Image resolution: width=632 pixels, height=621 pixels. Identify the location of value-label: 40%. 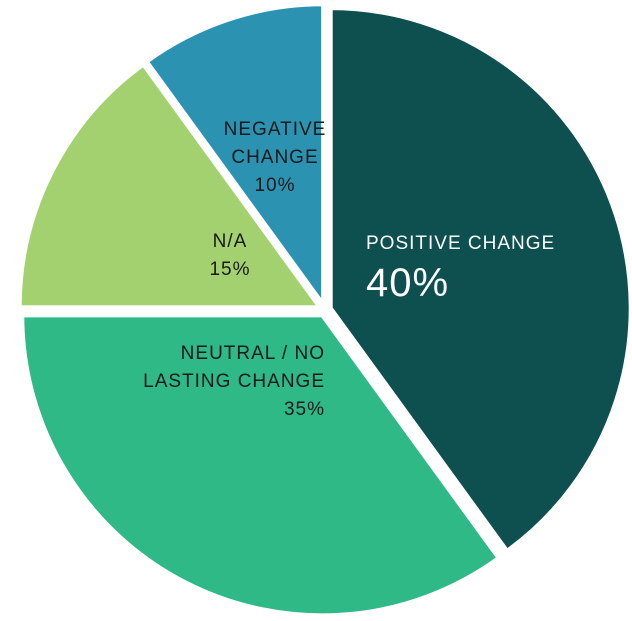
(408, 283).